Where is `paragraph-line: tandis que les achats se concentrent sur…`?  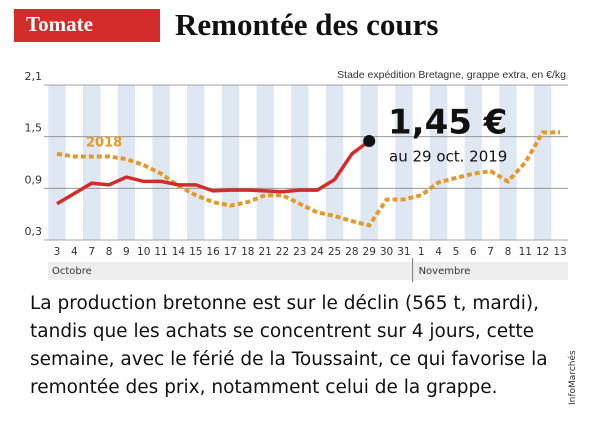
paragraph-line: tandis que les achats se concentrent sur… is located at coordinates (282, 331).